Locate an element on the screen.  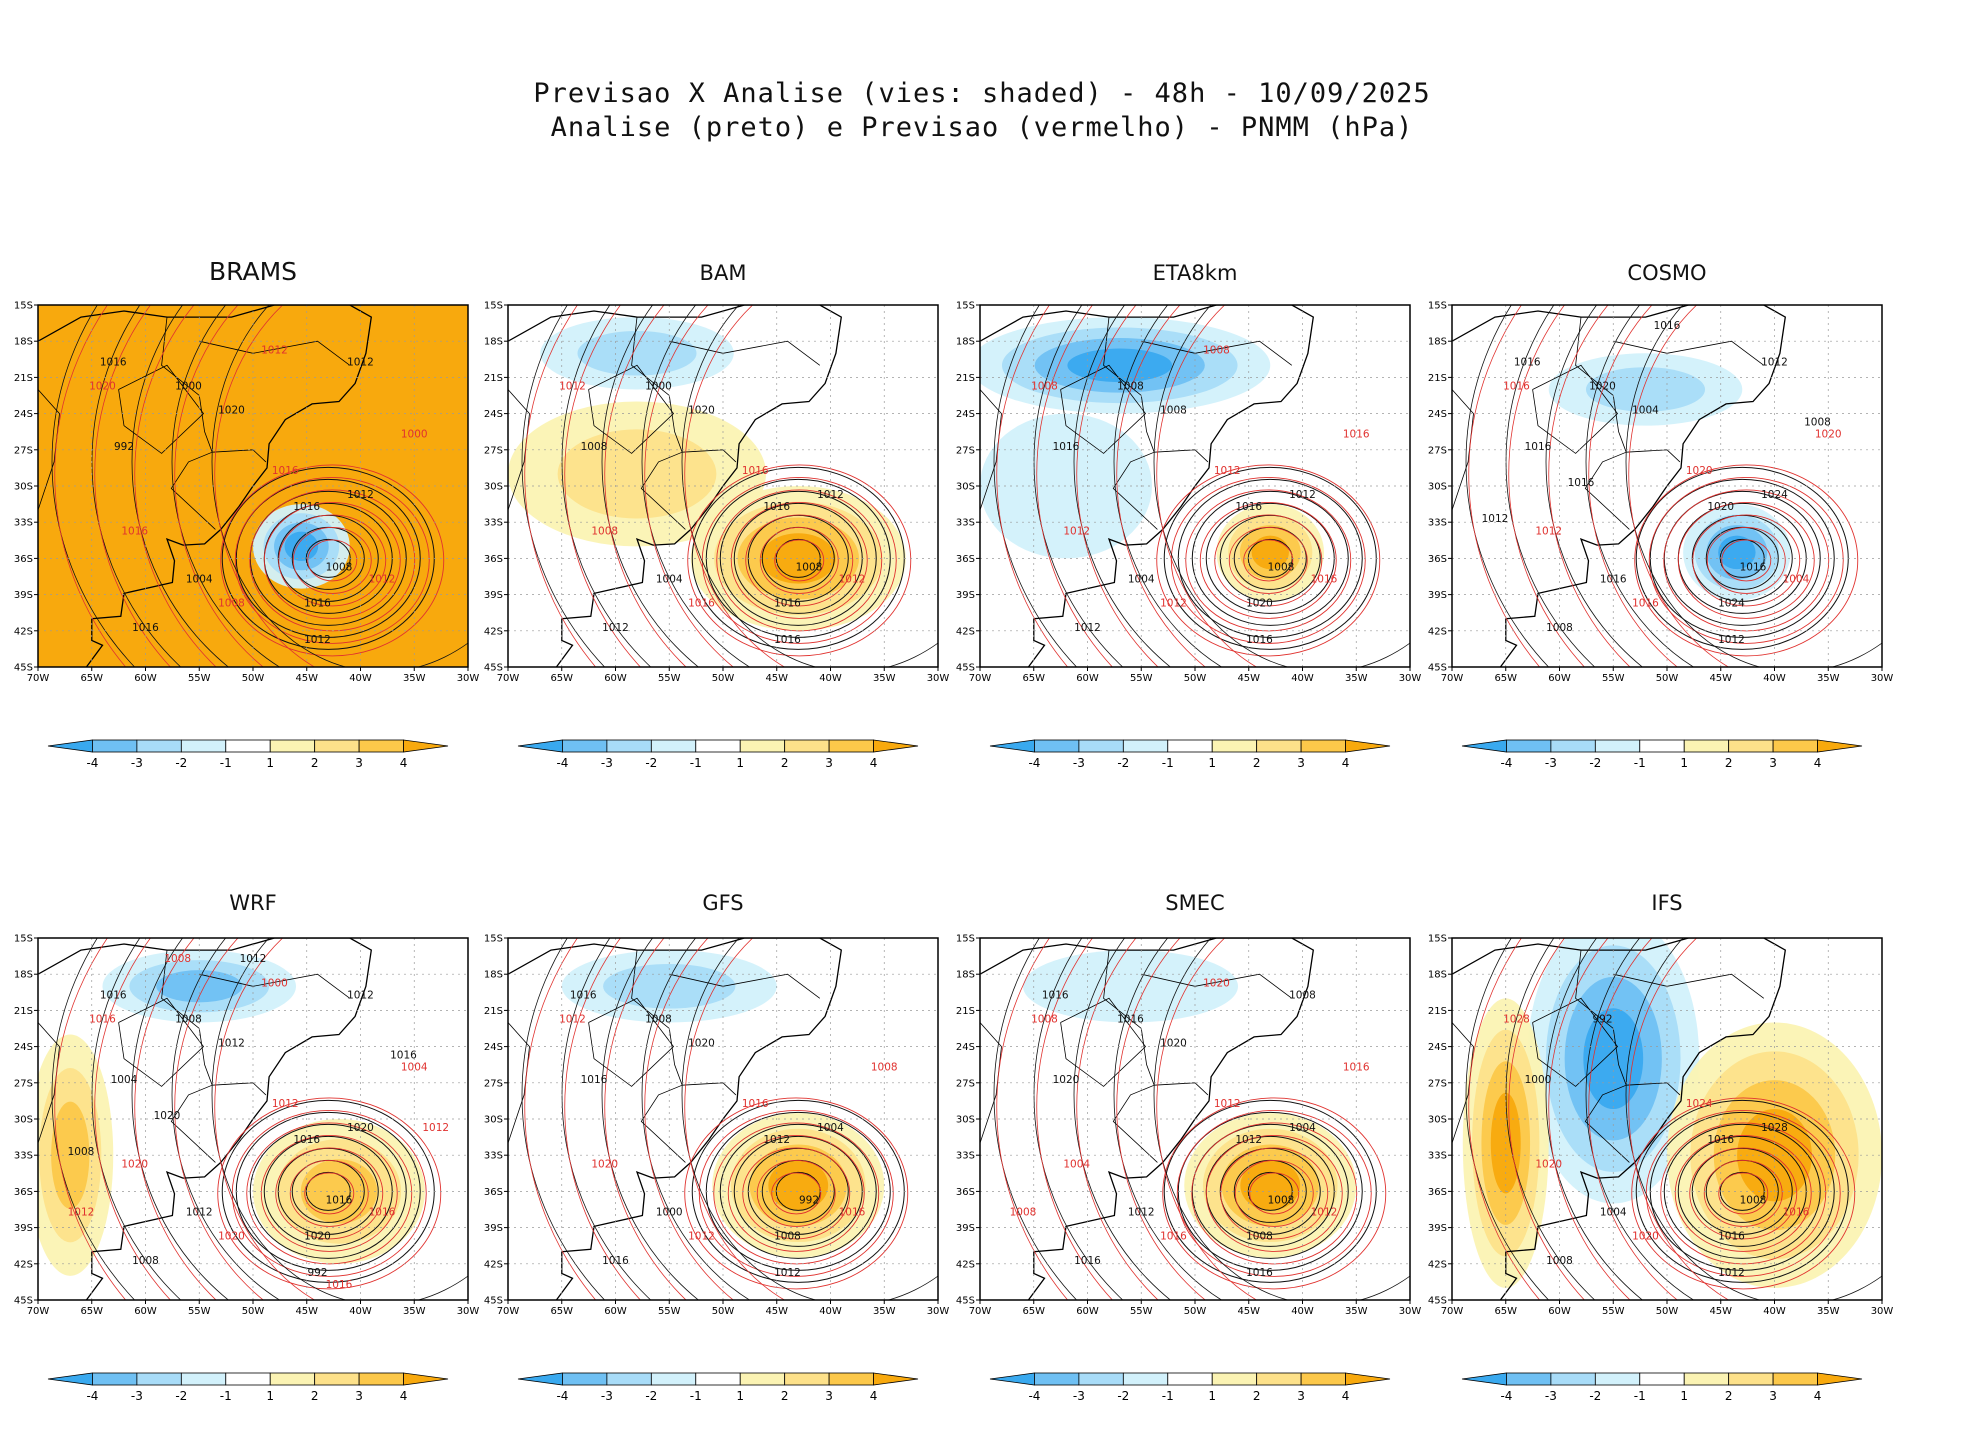
analysis-contour-label: 1020 is located at coordinates (360, 1128).